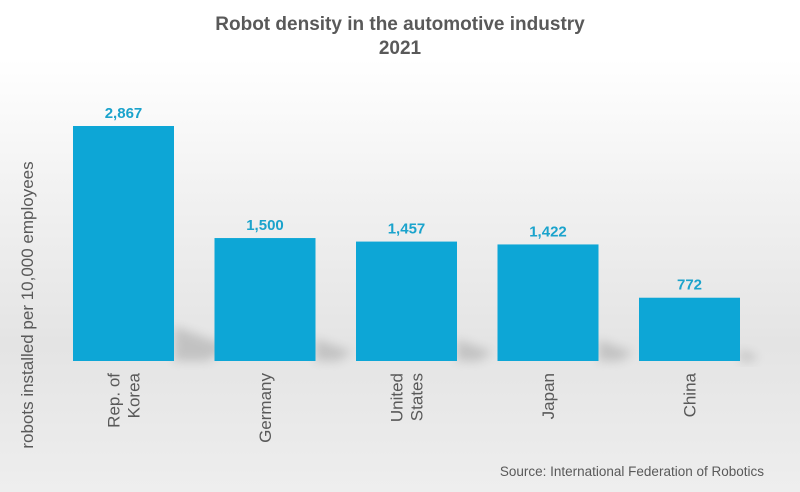 Image resolution: width=800 pixels, height=492 pixels. I want to click on category-label: Japan, so click(548, 396).